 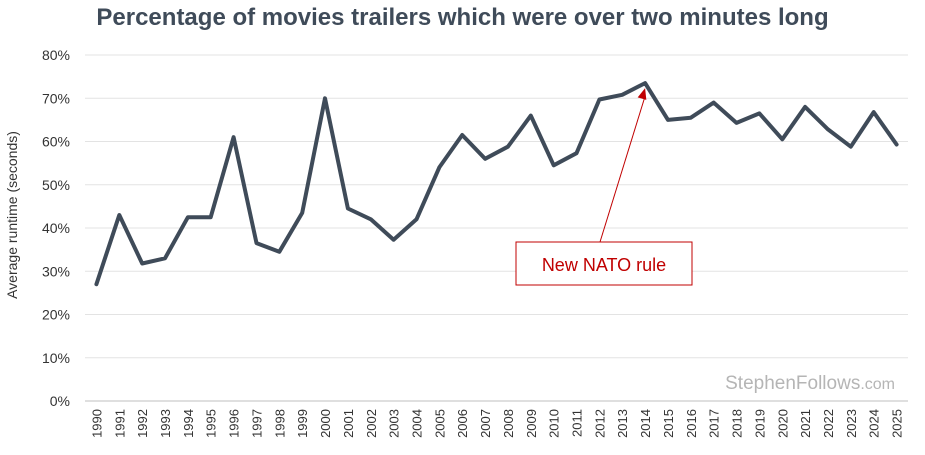 I want to click on annotation-label: New NATO rule, so click(x=604, y=265).